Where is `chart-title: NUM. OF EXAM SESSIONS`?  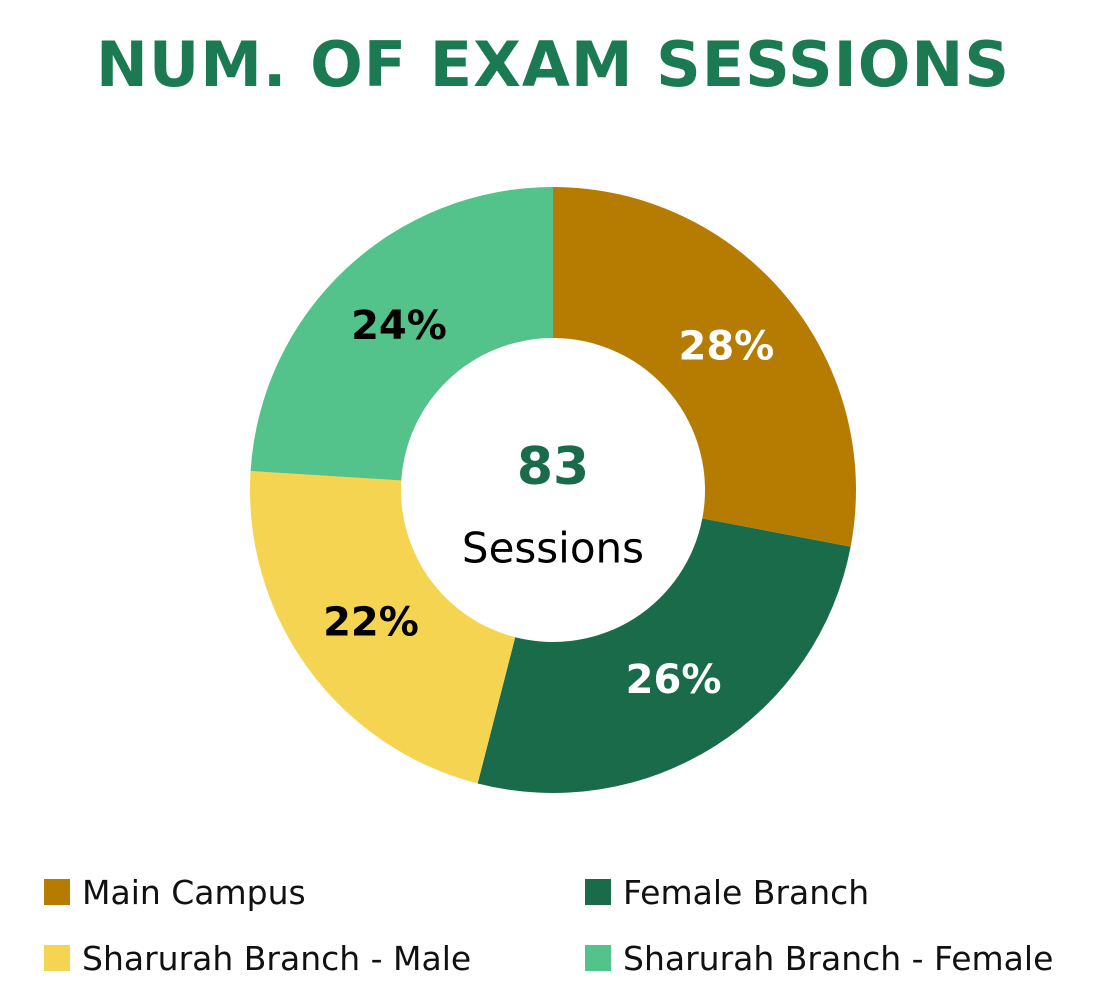
chart-title: NUM. OF EXAM SESSIONS is located at coordinates (553, 64).